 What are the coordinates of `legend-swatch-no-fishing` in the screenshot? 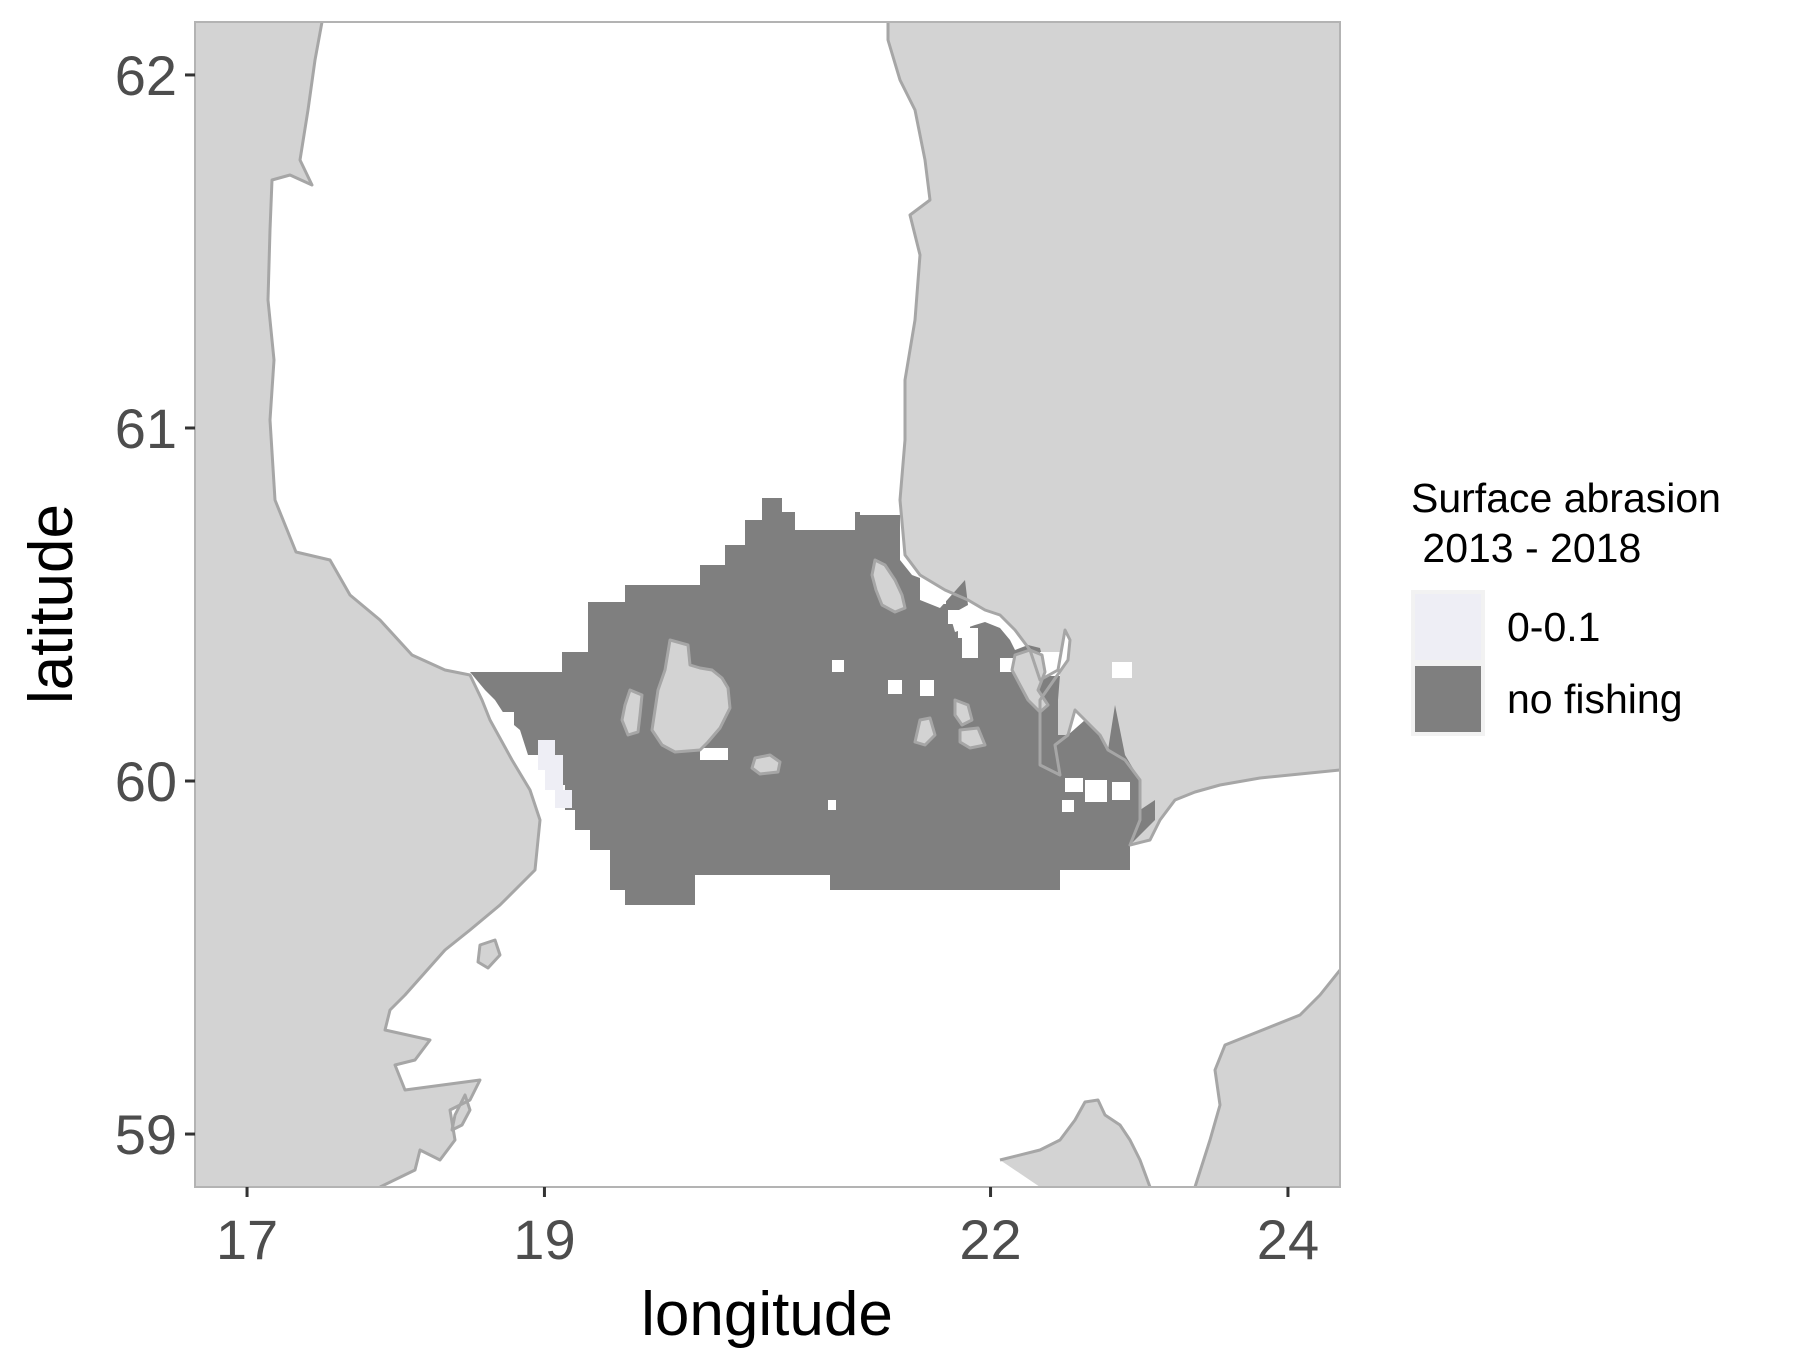 It's located at (1448, 699).